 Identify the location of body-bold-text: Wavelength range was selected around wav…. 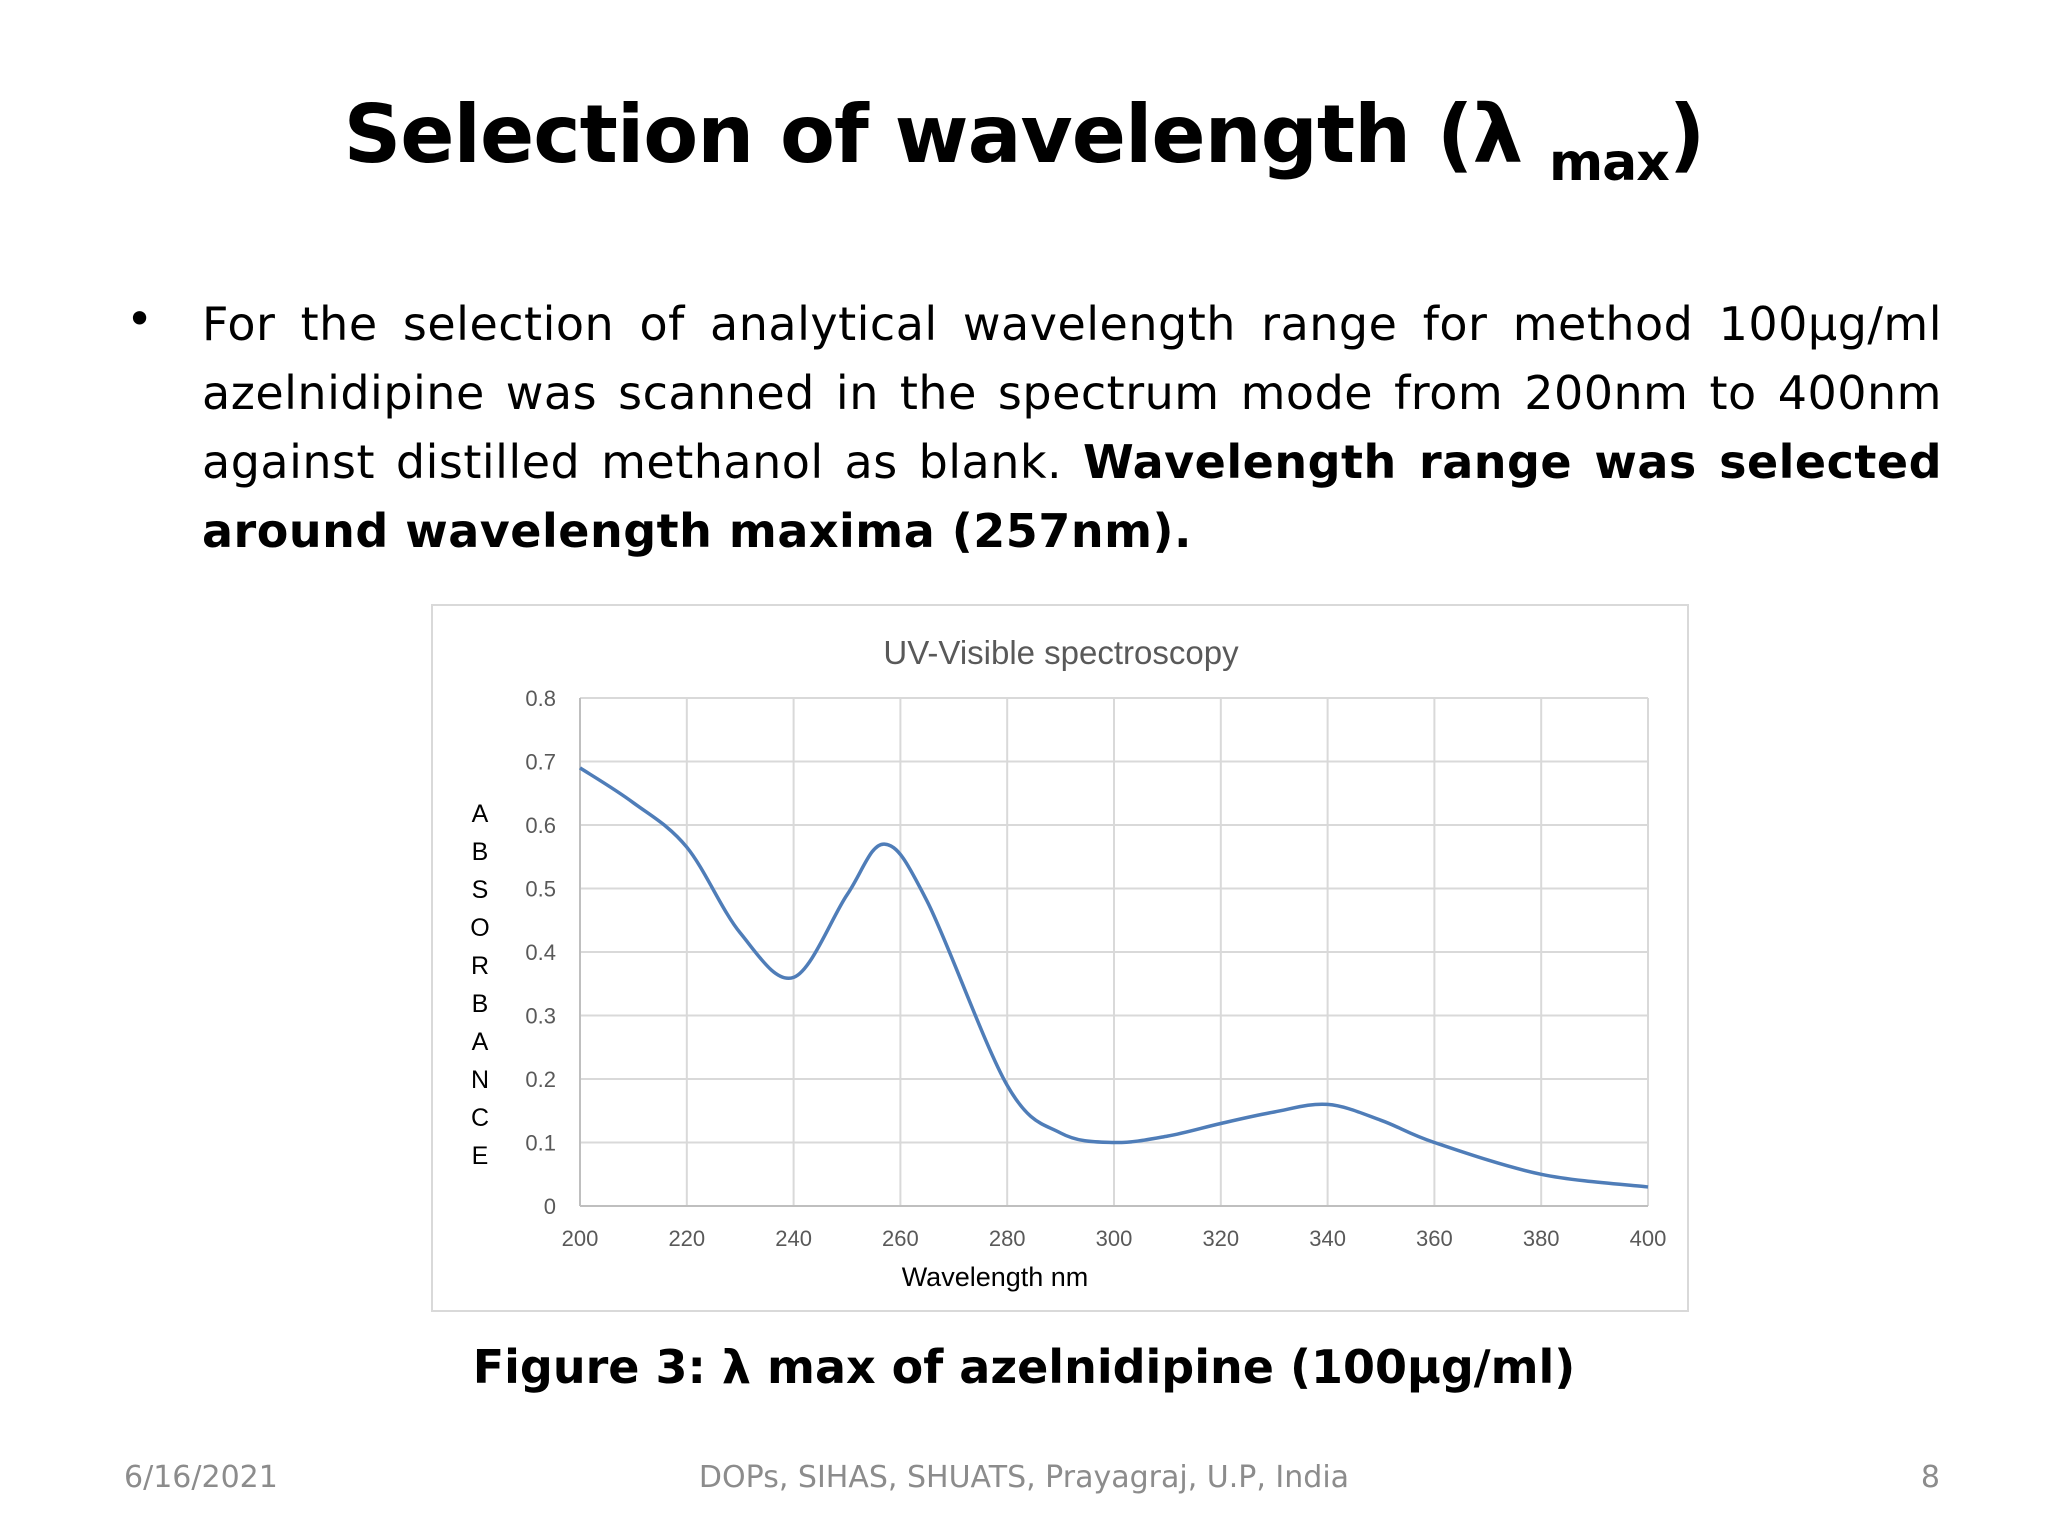
(1072, 496).